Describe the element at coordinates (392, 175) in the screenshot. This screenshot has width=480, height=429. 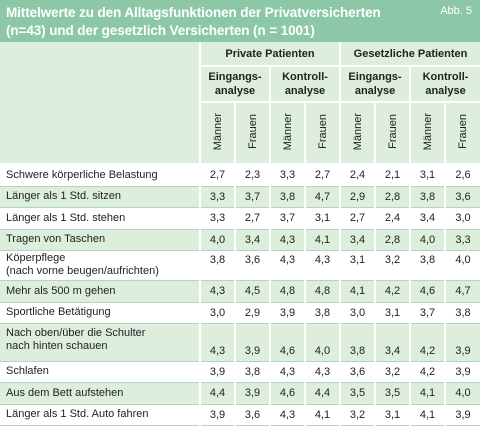
I see `table-cell: 2,1` at that location.